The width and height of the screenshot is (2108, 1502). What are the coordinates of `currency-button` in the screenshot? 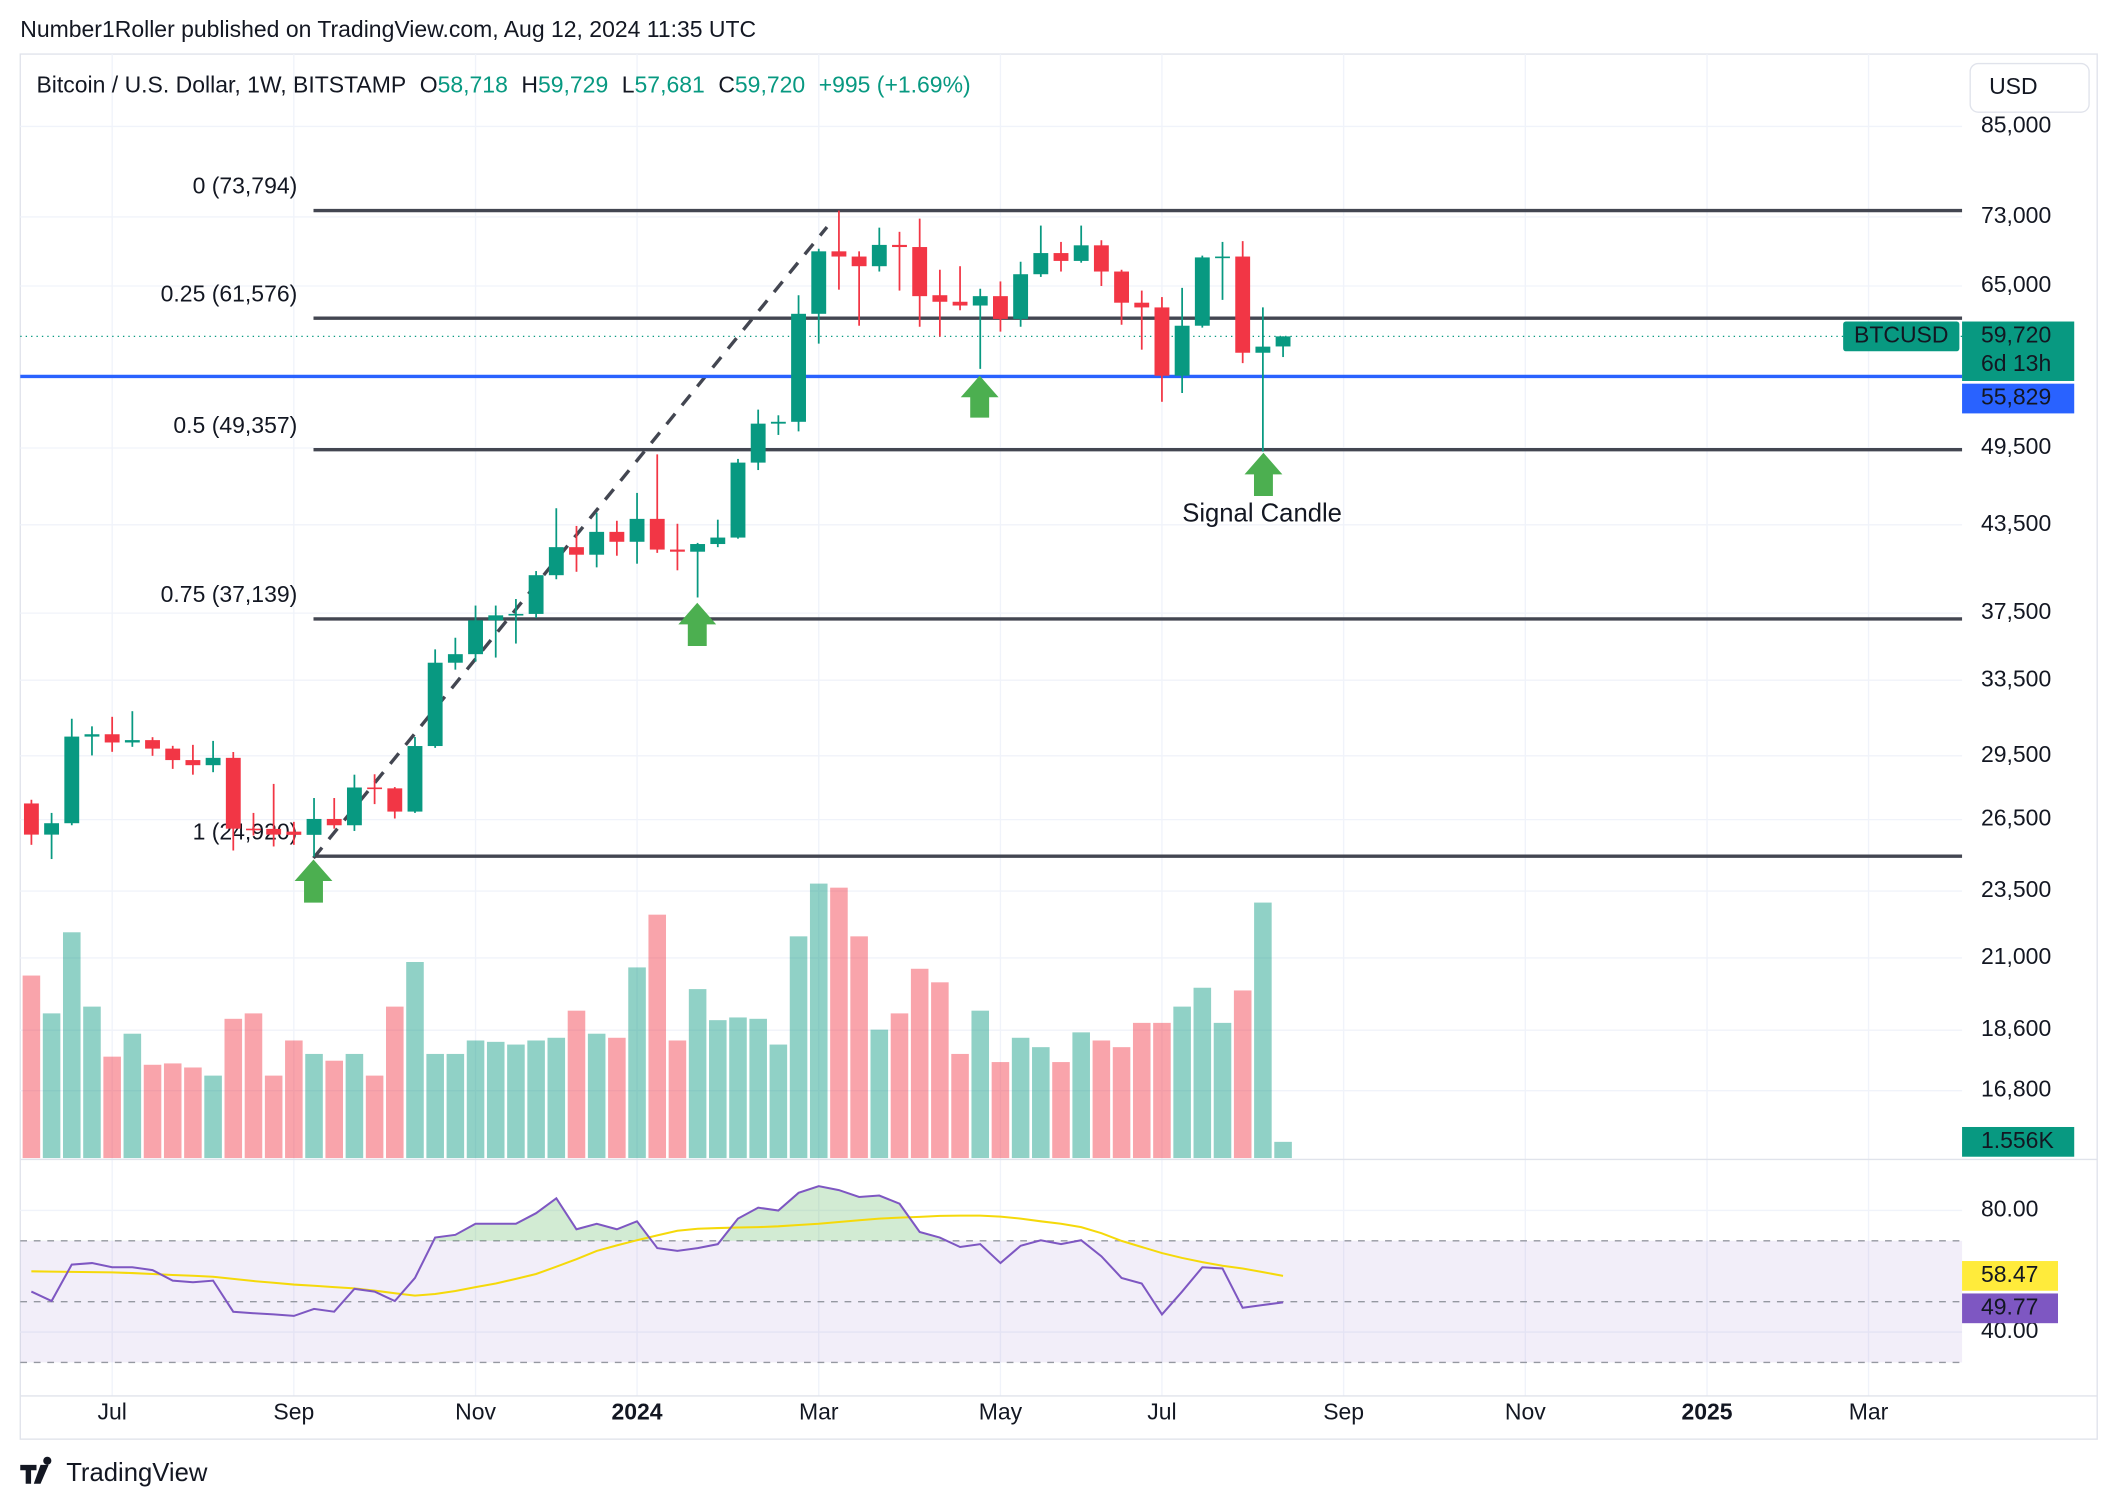 It's located at (2029, 87).